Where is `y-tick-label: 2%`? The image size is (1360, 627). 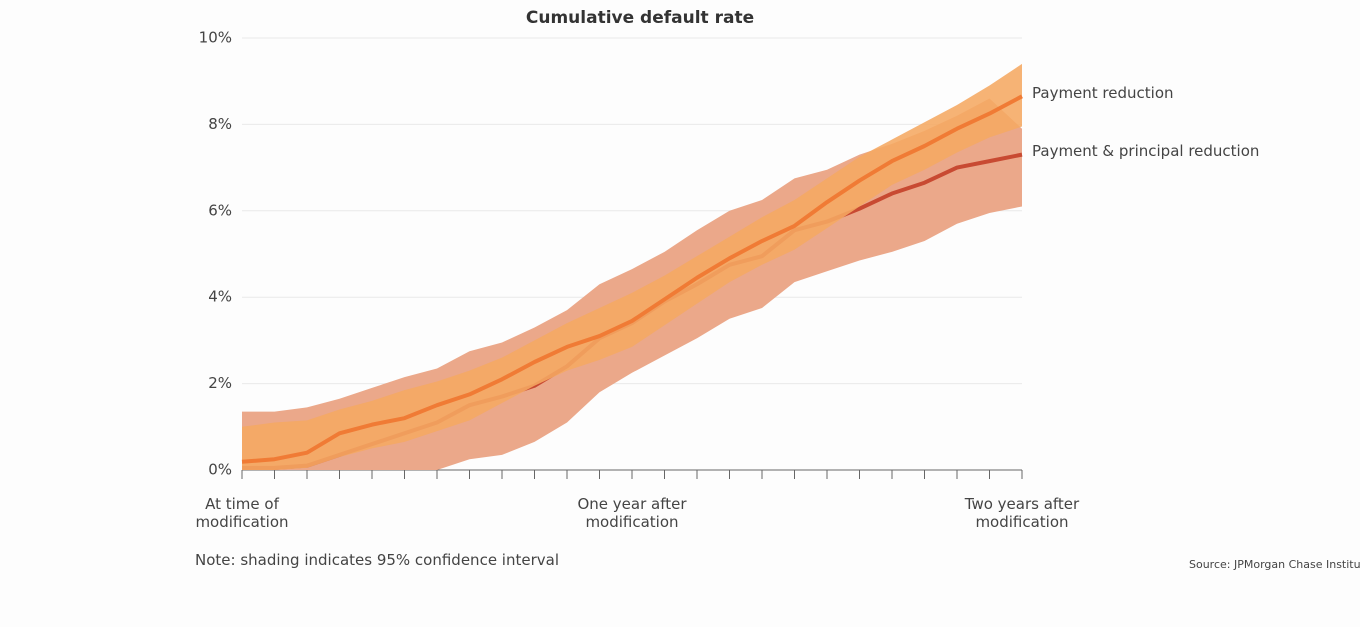 y-tick-label: 2% is located at coordinates (220, 383).